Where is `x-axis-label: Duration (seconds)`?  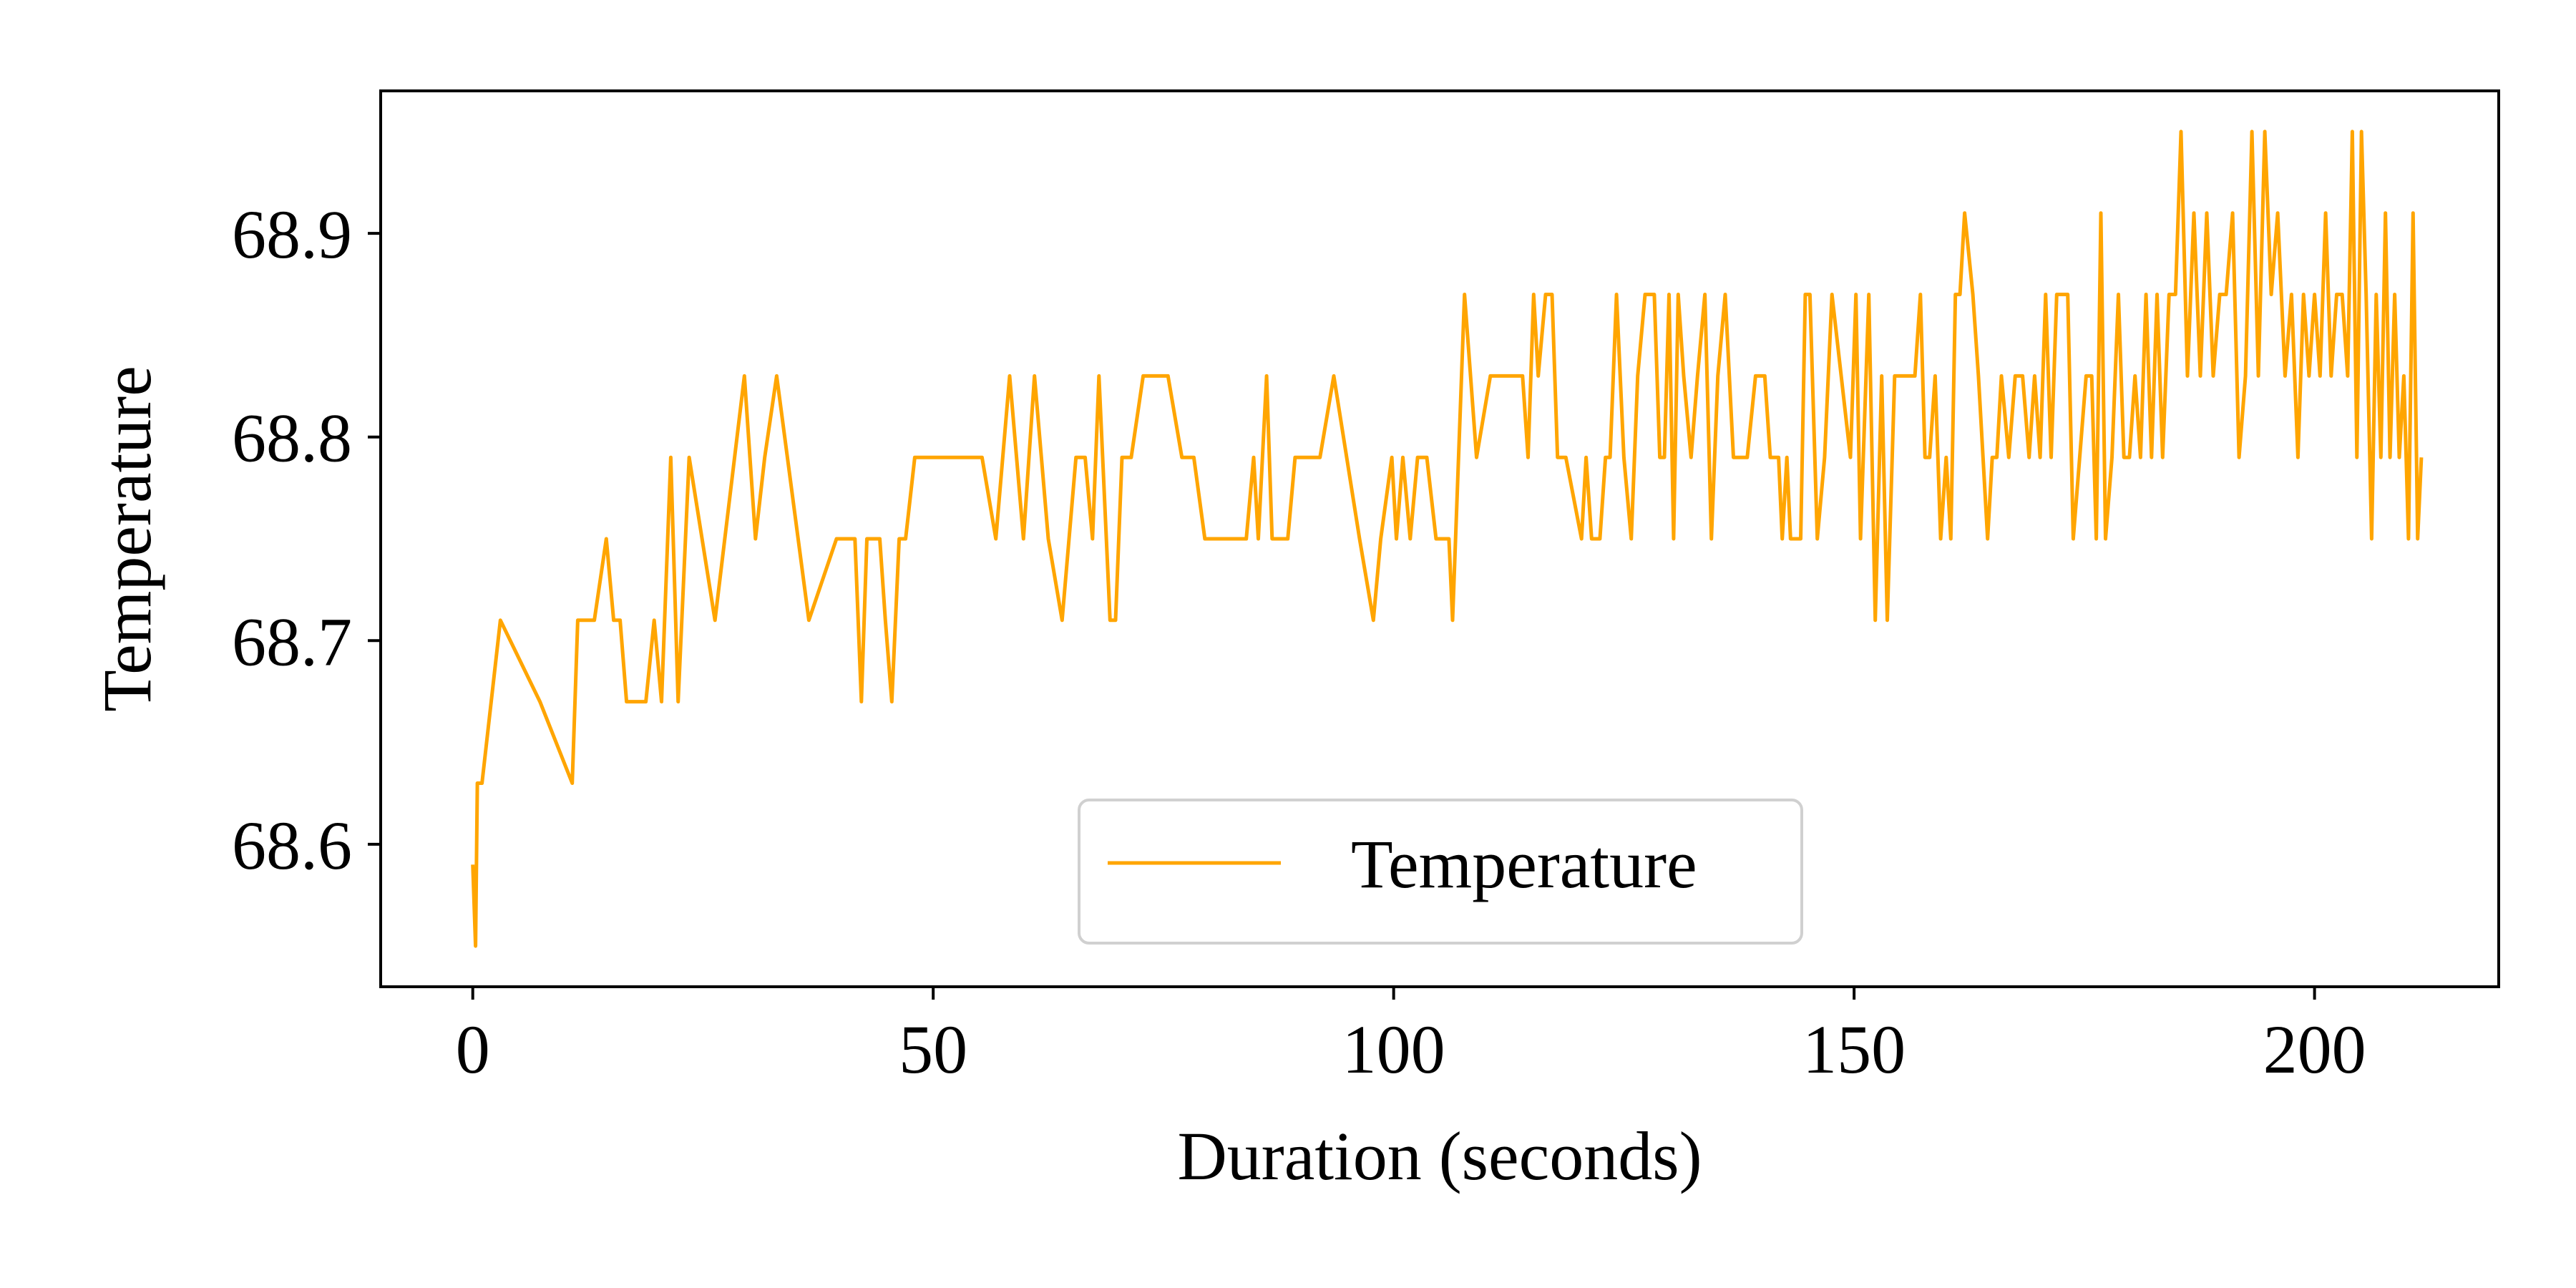
x-axis-label: Duration (seconds) is located at coordinates (1439, 1156).